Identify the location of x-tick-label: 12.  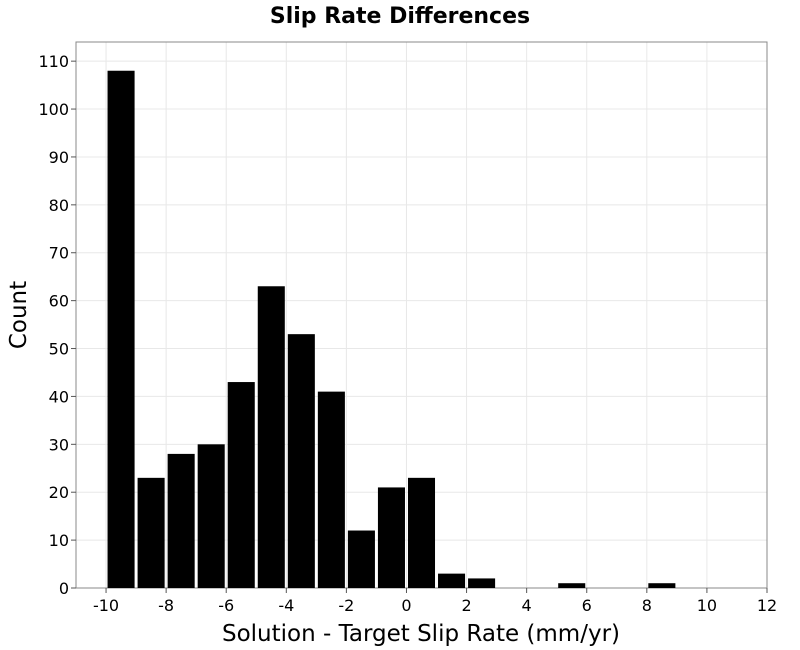
(767, 605).